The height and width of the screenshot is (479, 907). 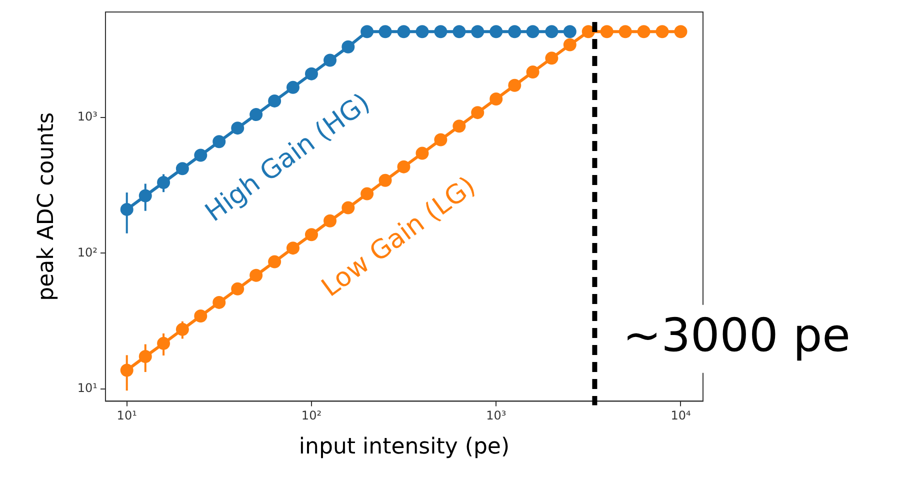 I want to click on x-axis-title: input intensity (pe), so click(x=404, y=447).